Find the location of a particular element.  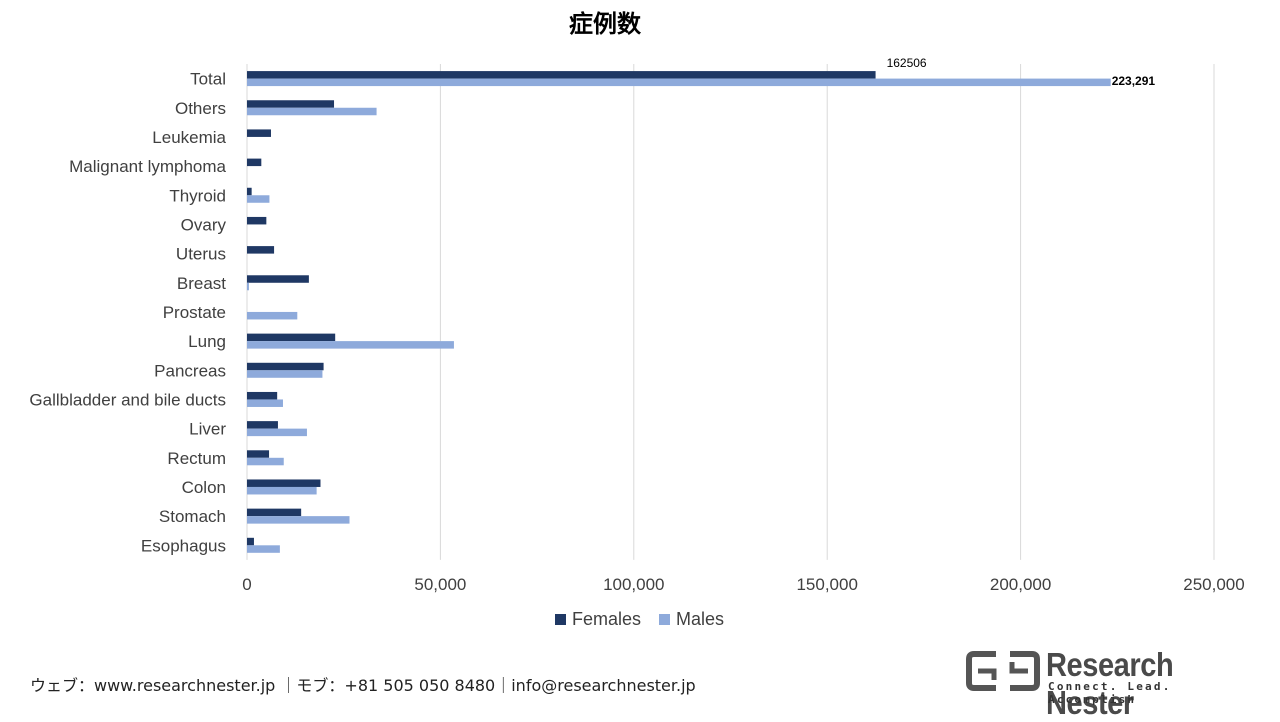

category-label: Esophagus is located at coordinates (183, 545).